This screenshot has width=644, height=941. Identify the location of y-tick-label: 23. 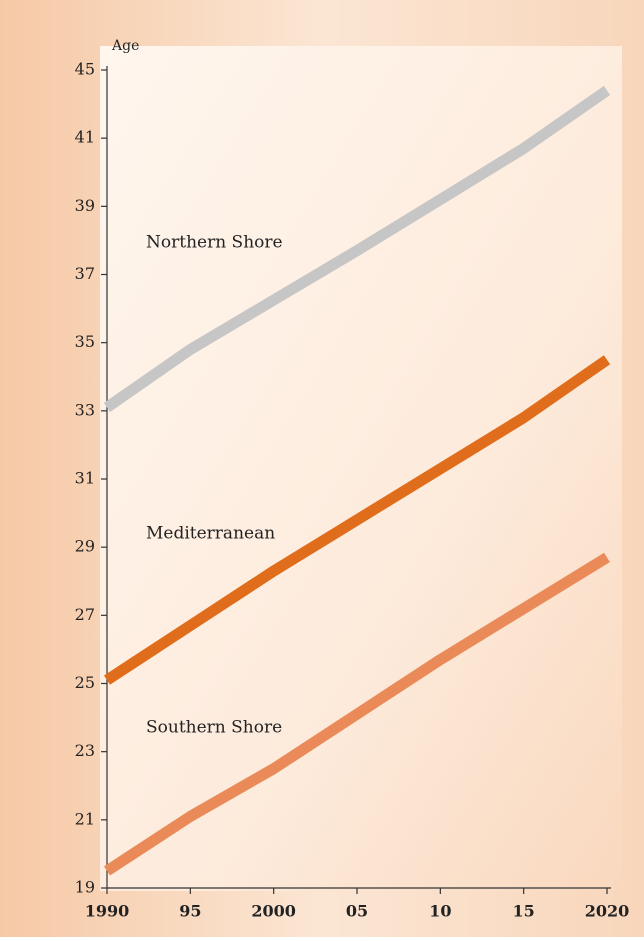
(85, 750).